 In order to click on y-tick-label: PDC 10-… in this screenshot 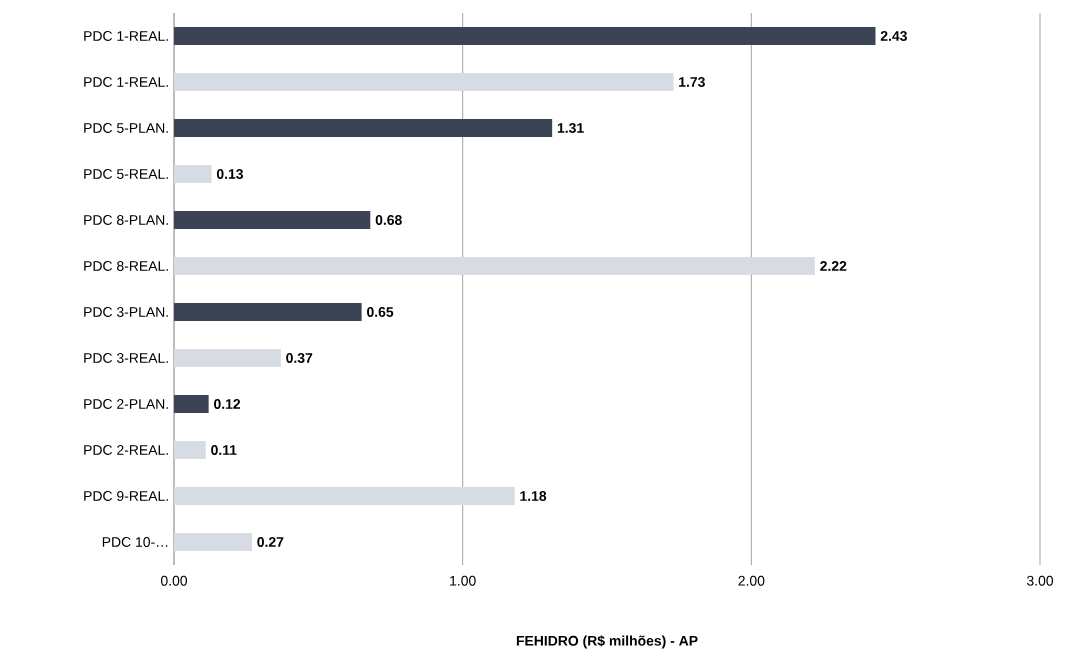, I will do `click(135, 542)`.